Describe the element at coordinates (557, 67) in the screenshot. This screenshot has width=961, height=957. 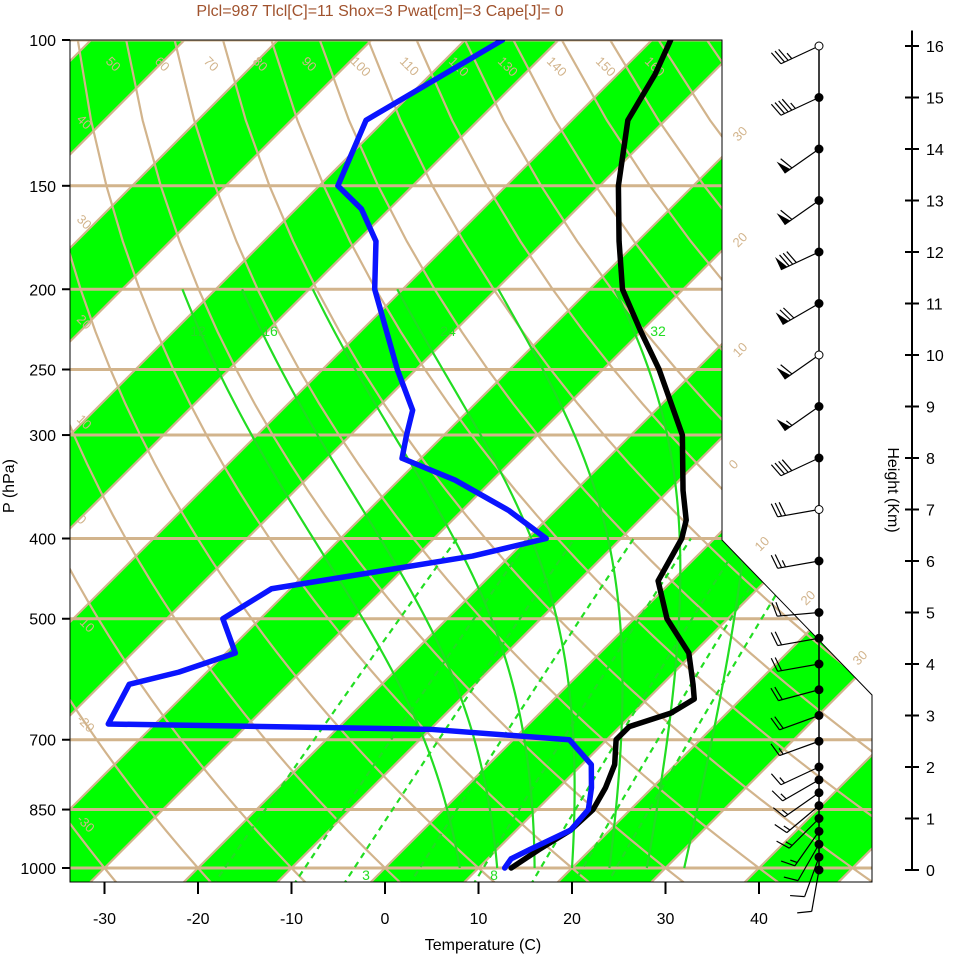
I see `dry-adiabat-label: 140` at that location.